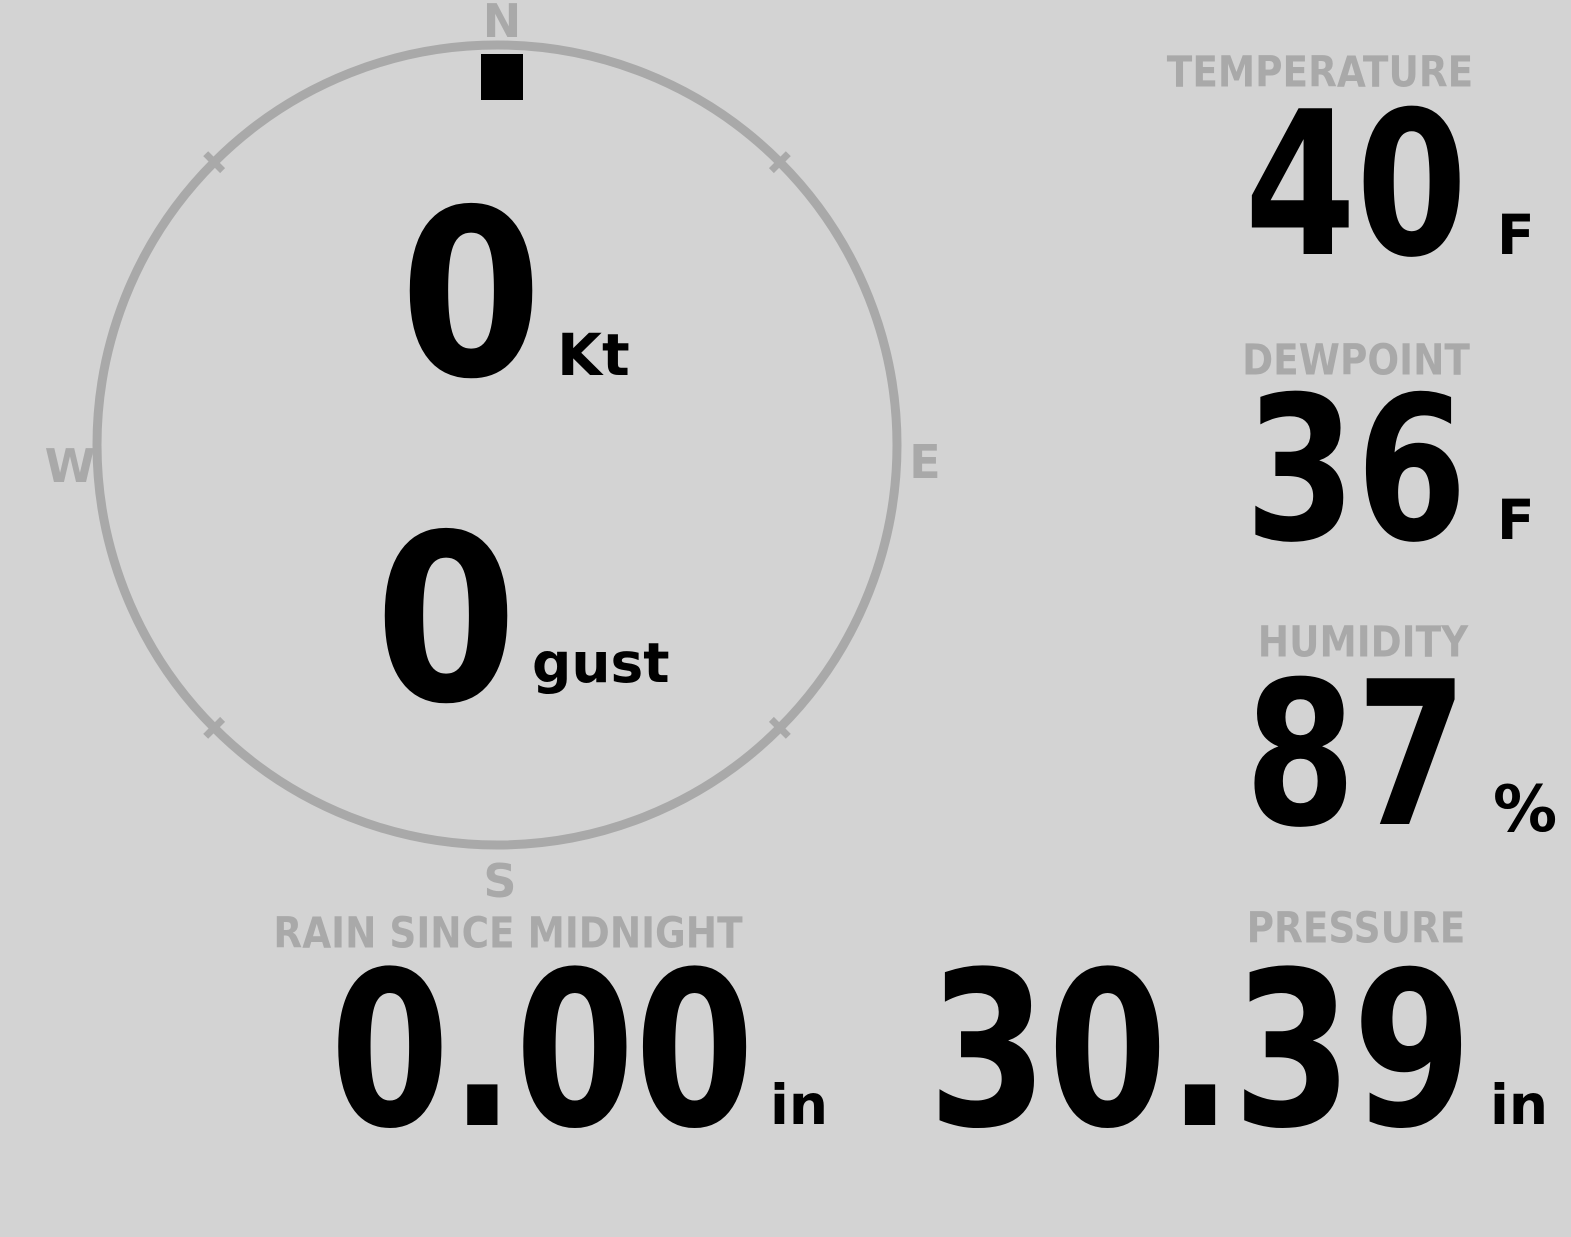 The width and height of the screenshot is (1571, 1237). I want to click on tick-nw-icon, so click(214, 162).